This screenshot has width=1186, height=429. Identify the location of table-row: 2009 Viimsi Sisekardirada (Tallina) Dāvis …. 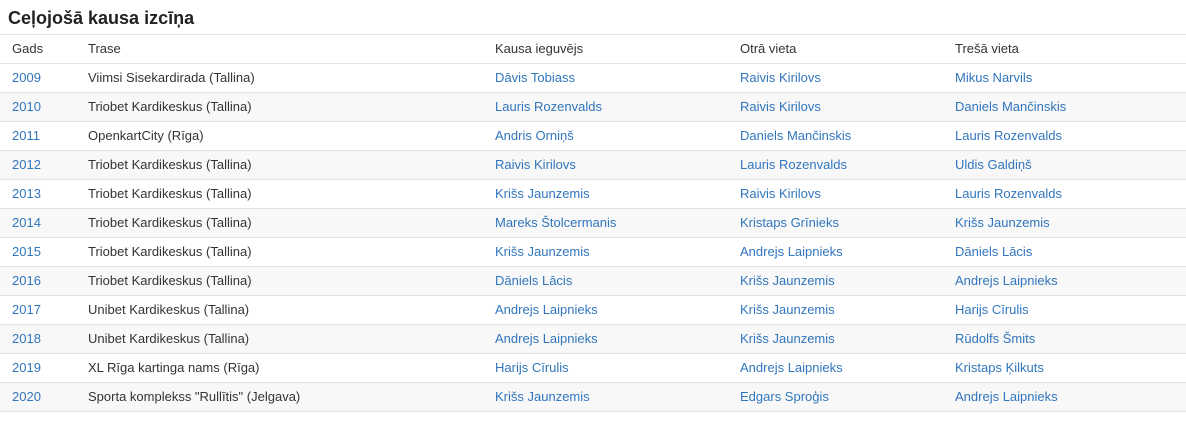
(593, 78).